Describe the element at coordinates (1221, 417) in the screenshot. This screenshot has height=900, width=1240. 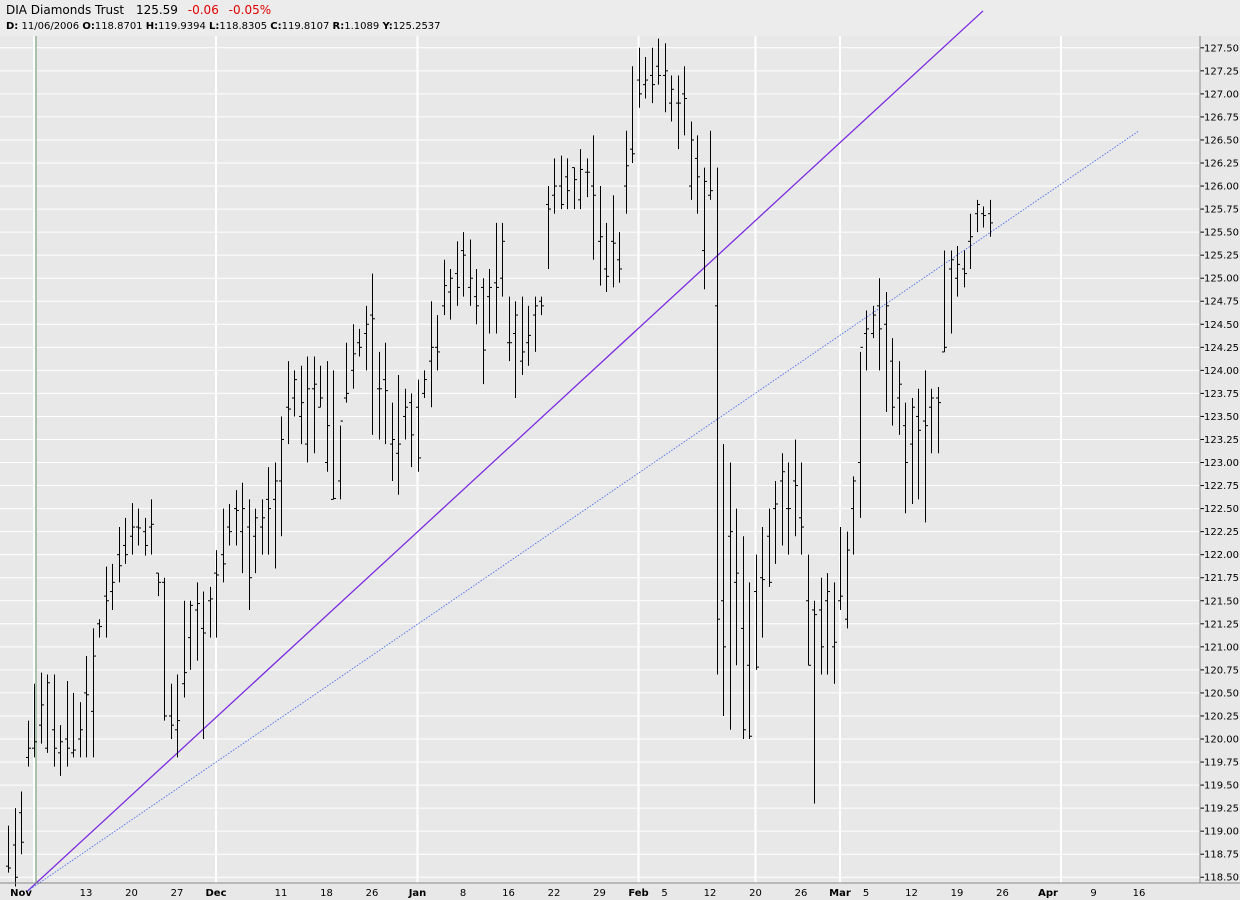
I see `y-tick-label: 123.50` at that location.